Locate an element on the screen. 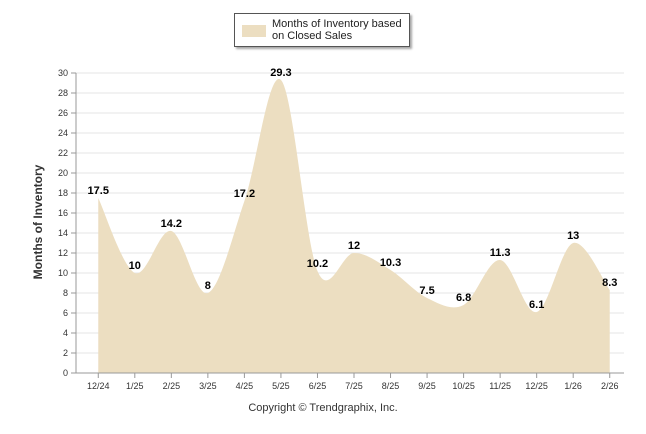 The image size is (646, 434). data-label: 12 is located at coordinates (354, 246).